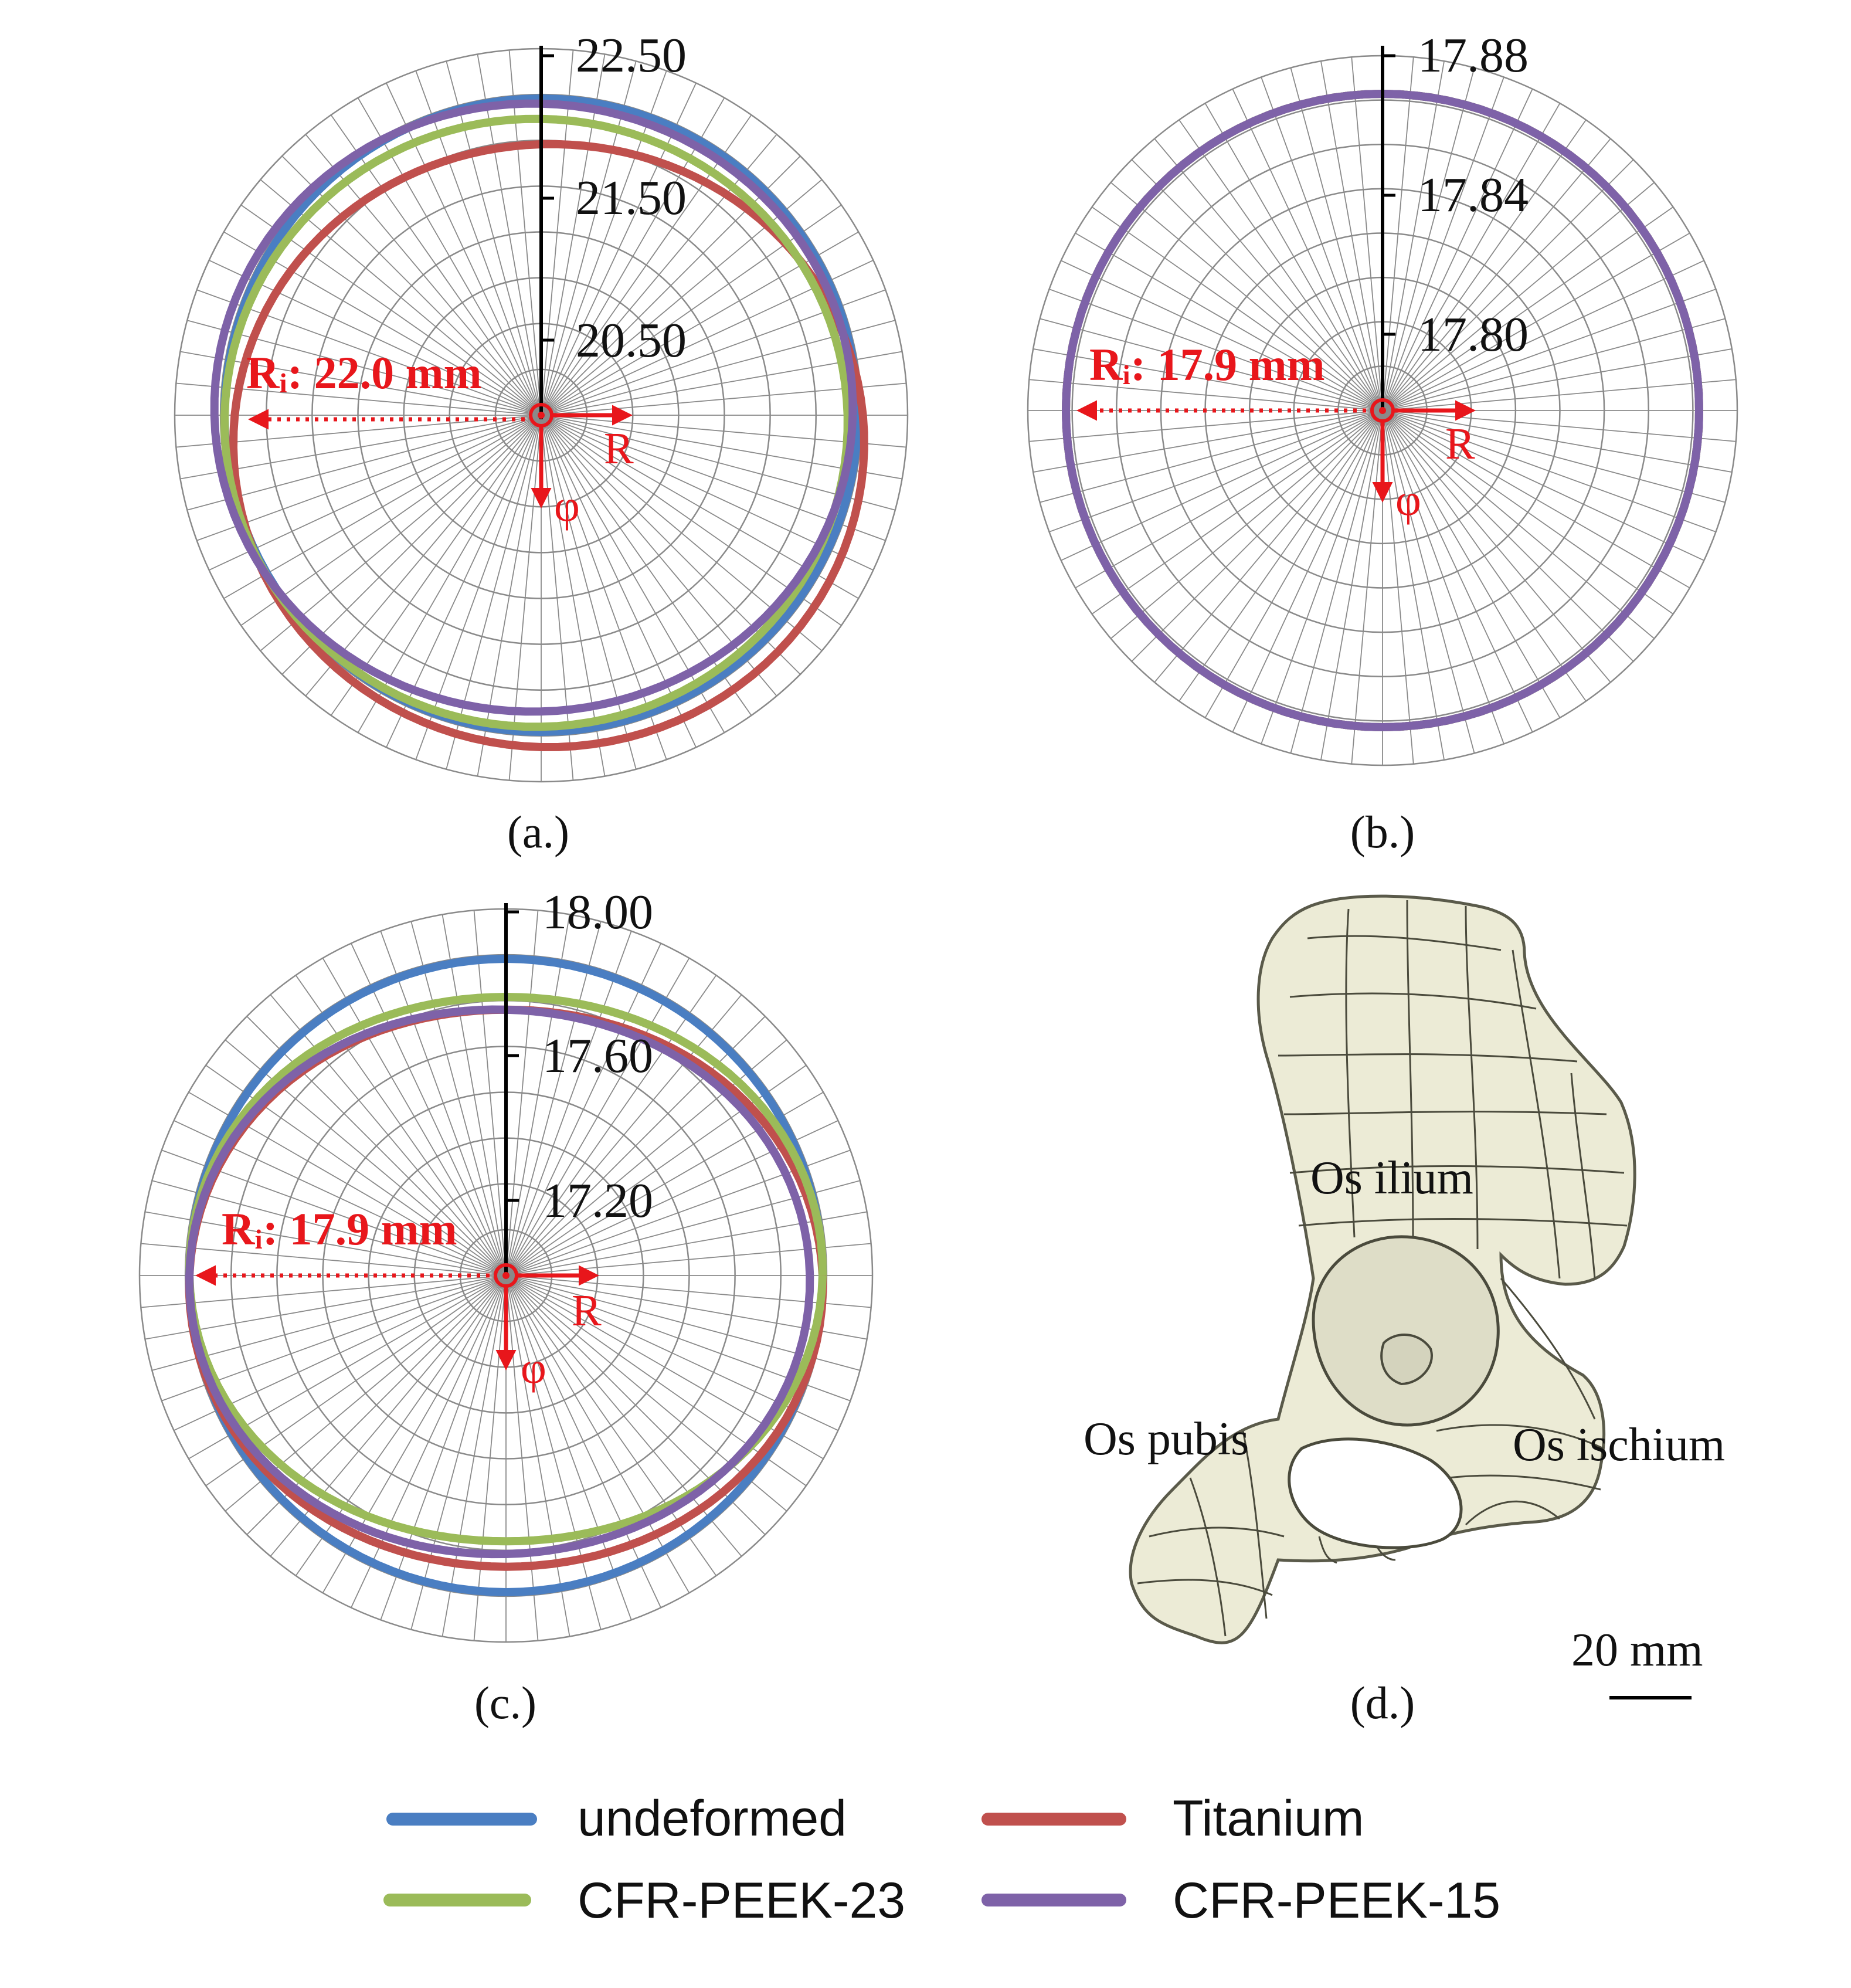 Image resolution: width=1851 pixels, height=1988 pixels. Describe the element at coordinates (597, 912) in the screenshot. I see `tick-label-c-1: 18.00` at that location.